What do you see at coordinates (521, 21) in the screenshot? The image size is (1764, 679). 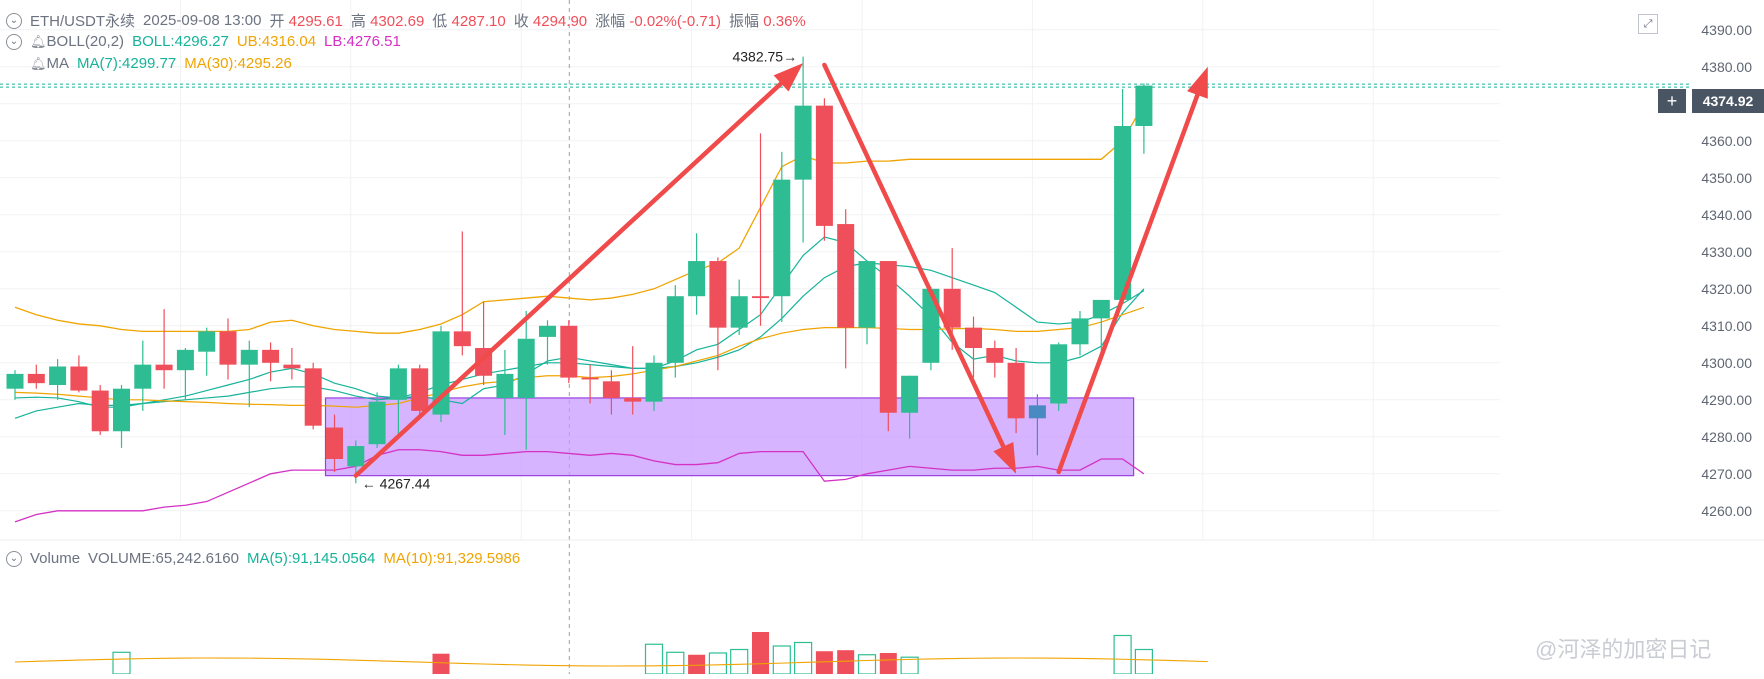 I see `close-label: 收` at bounding box center [521, 21].